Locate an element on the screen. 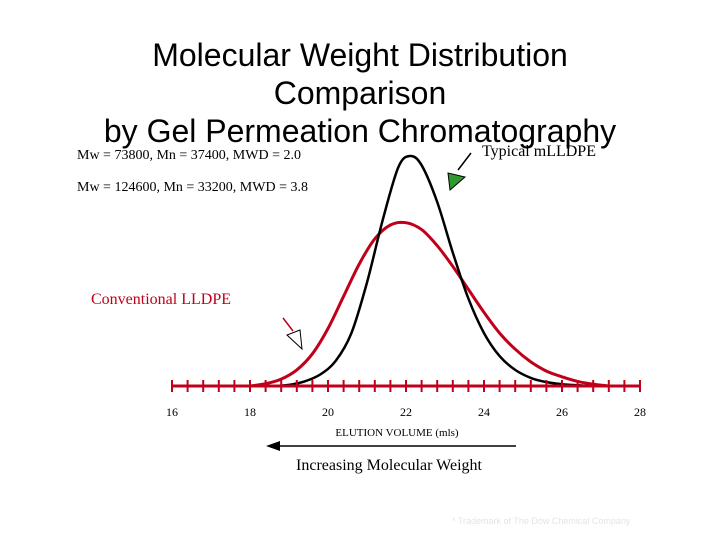 The width and height of the screenshot is (720, 540). title-line-2: Comparison is located at coordinates (360, 93).